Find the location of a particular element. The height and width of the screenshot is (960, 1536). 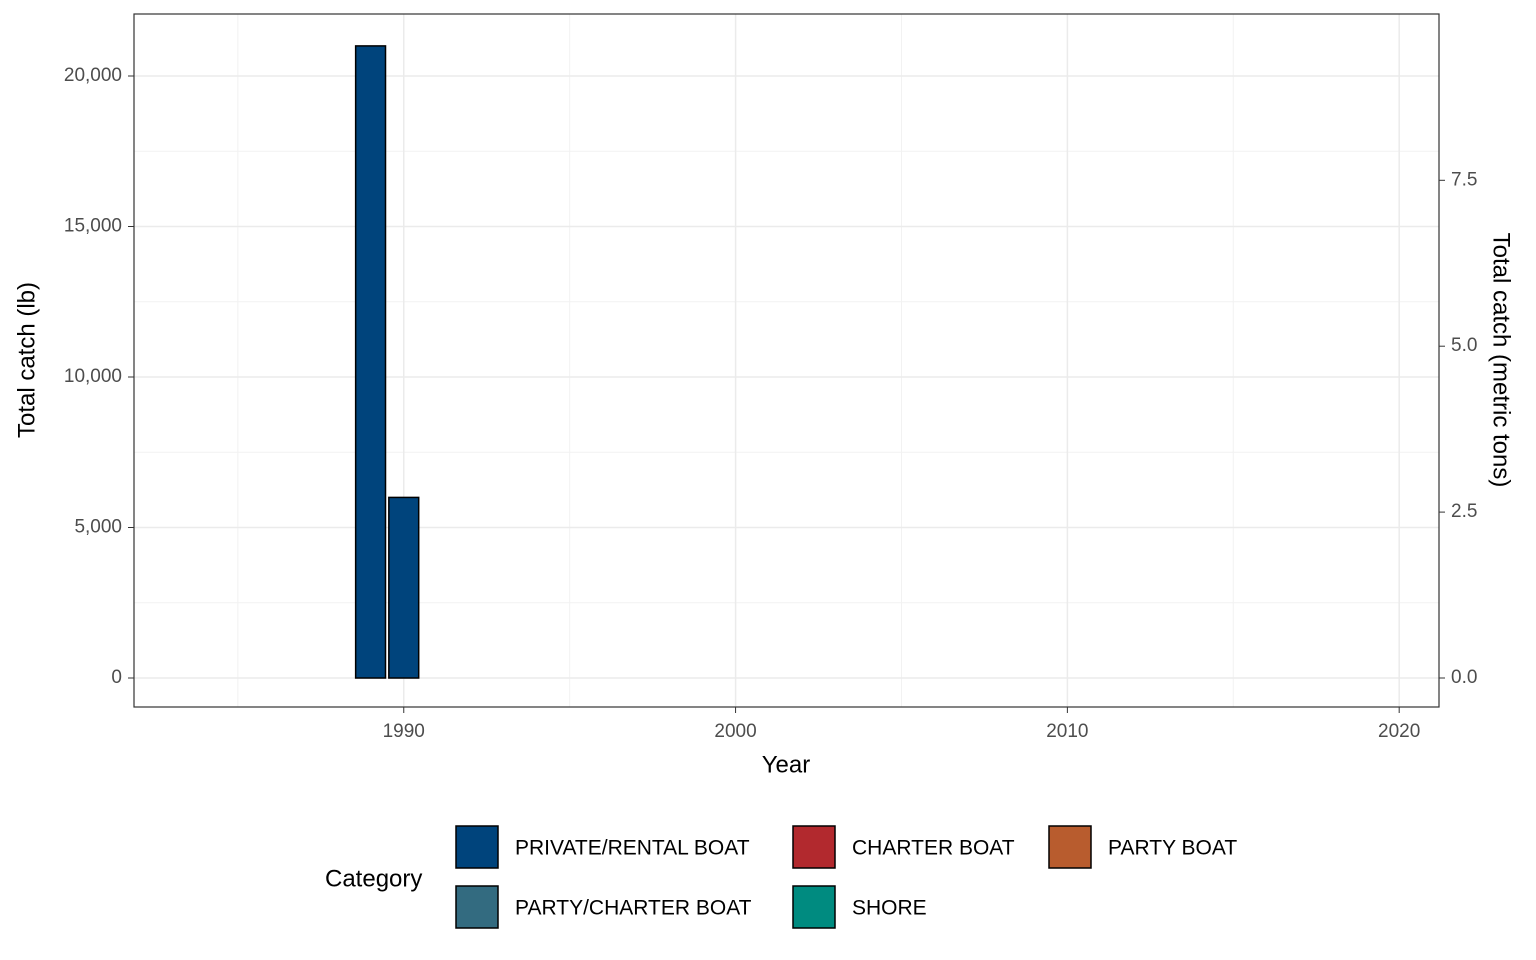

legend-label: PARTY/CHARTER BOAT is located at coordinates (633, 908).